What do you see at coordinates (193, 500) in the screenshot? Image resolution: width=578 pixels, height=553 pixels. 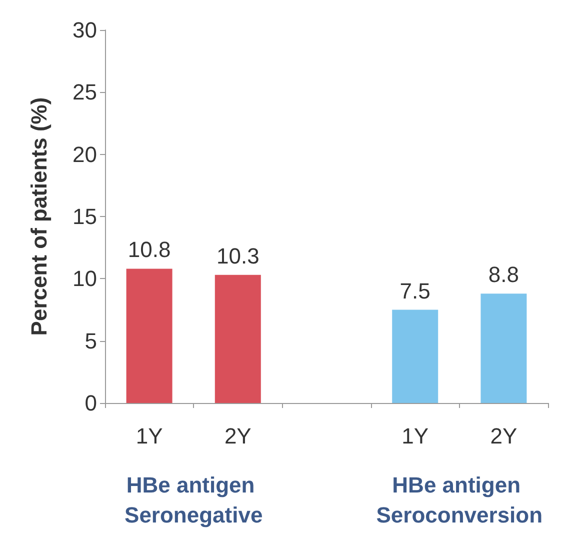 I see `text: HBe antigen Seronegative` at bounding box center [193, 500].